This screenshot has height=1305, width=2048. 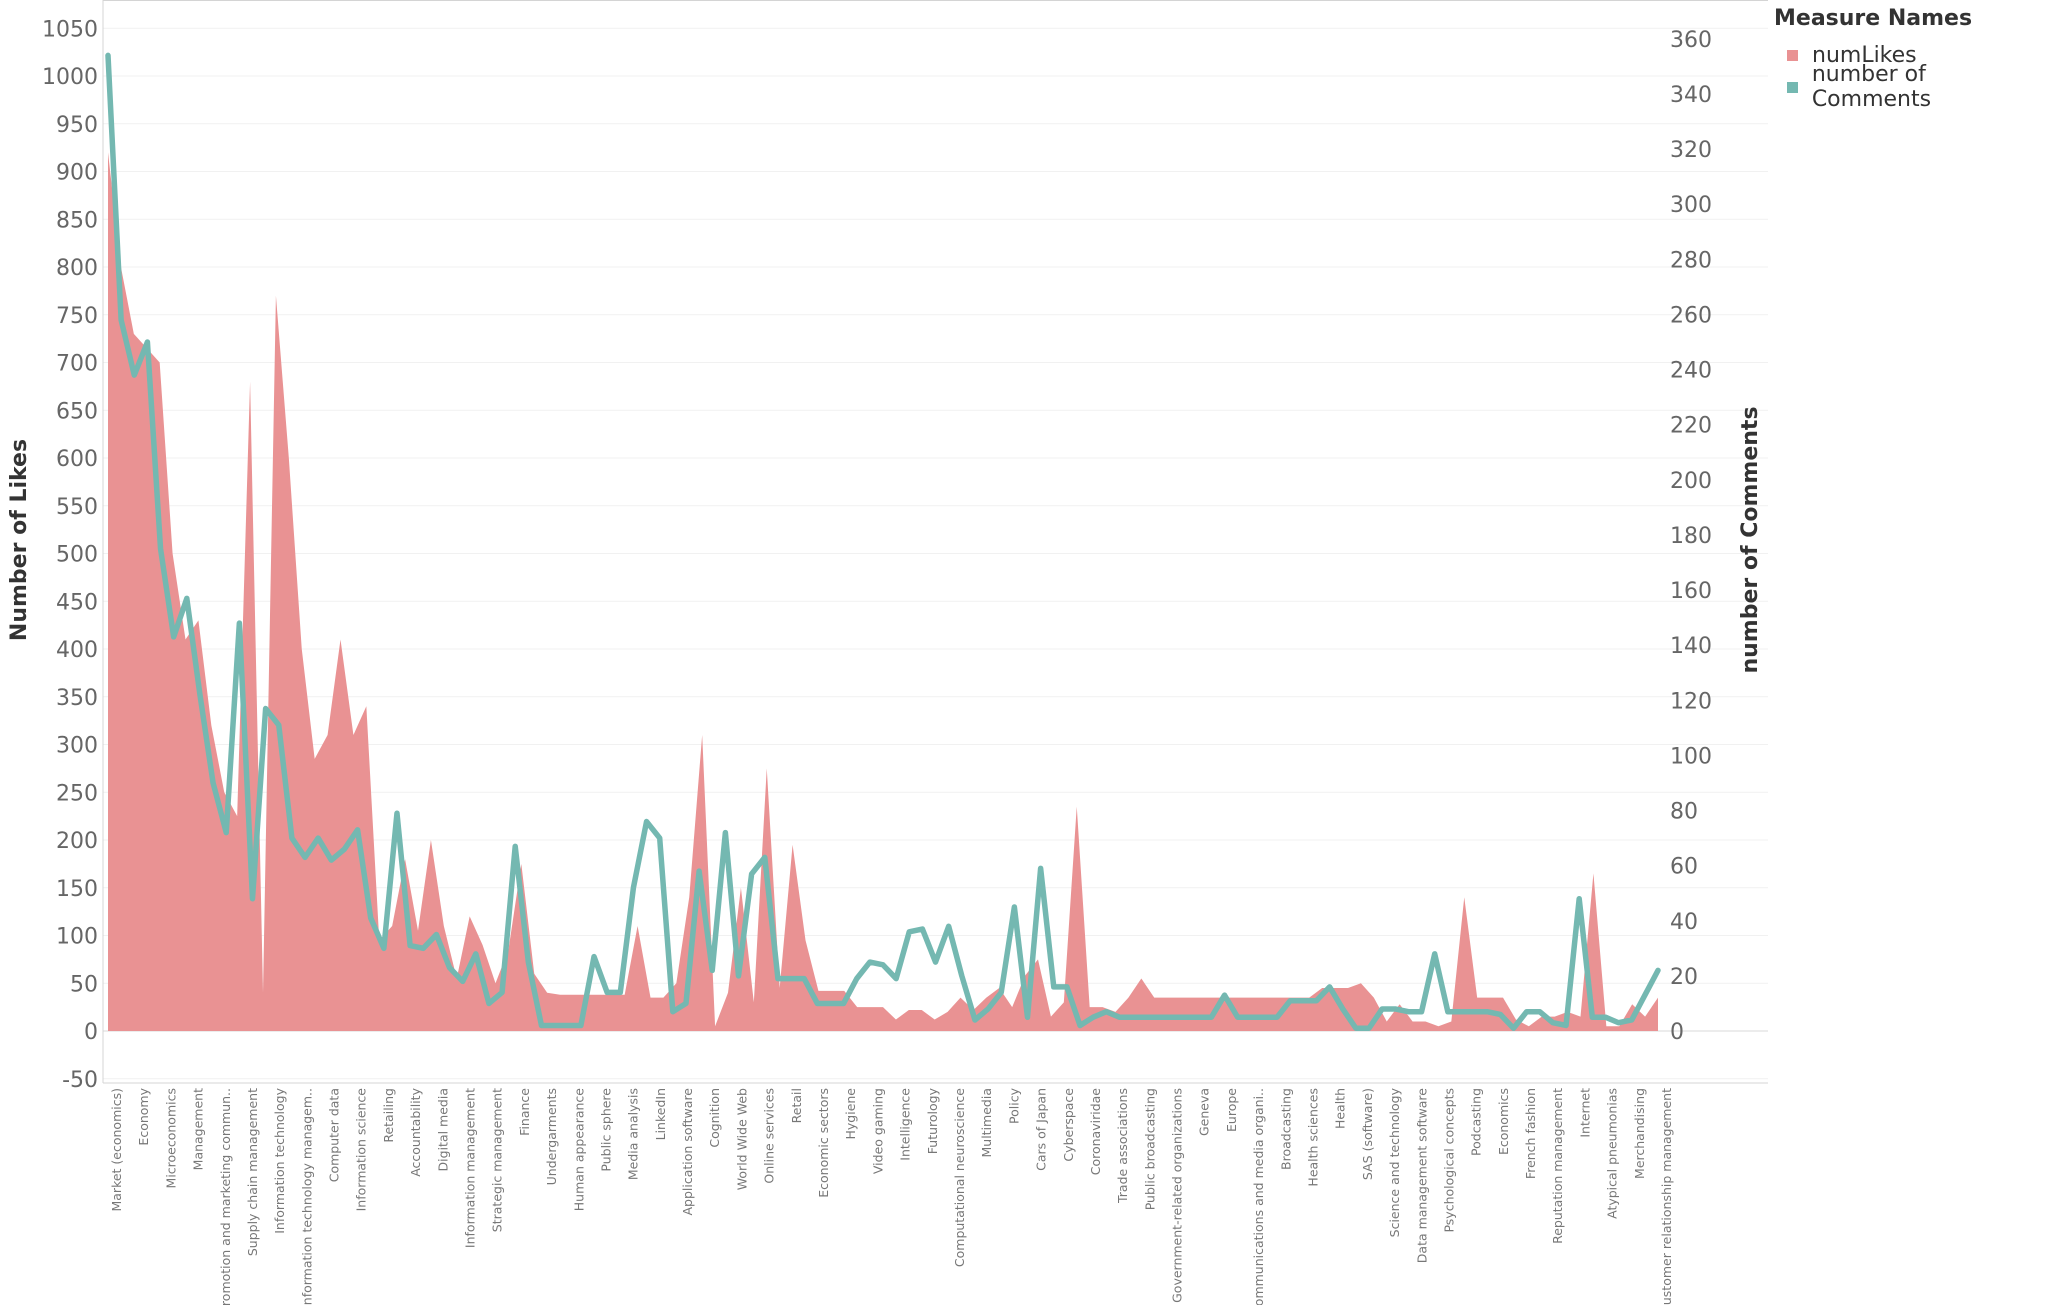 What do you see at coordinates (578, 1150) in the screenshot?
I see `category-label: Human appearance` at bounding box center [578, 1150].